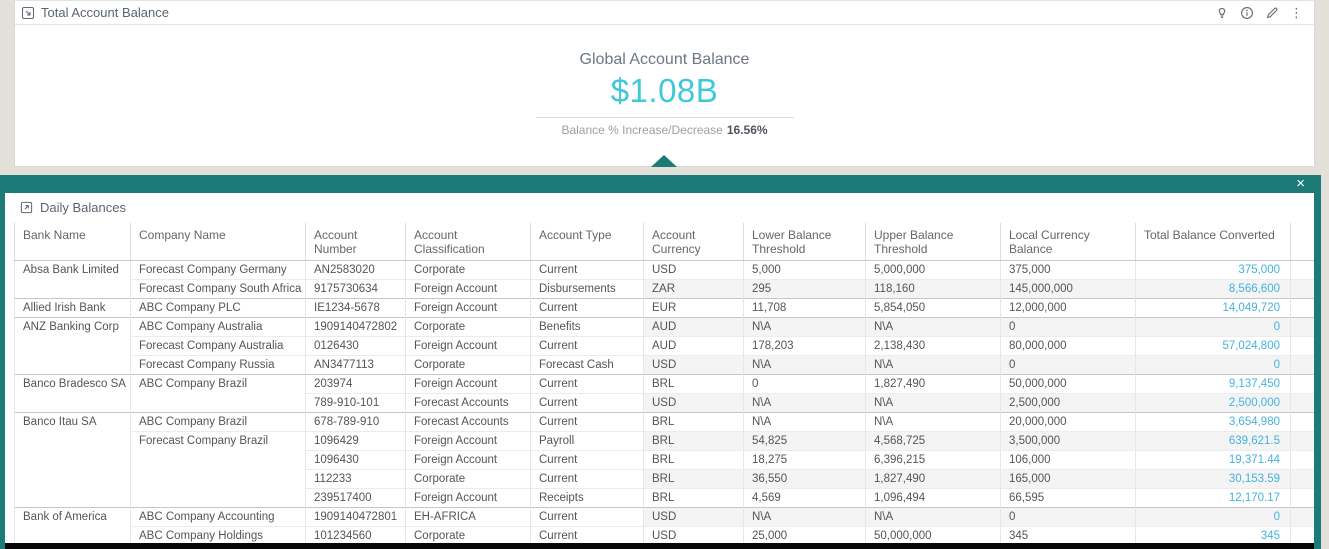 This screenshot has width=1329, height=549. I want to click on table-cell: Receipts, so click(587, 498).